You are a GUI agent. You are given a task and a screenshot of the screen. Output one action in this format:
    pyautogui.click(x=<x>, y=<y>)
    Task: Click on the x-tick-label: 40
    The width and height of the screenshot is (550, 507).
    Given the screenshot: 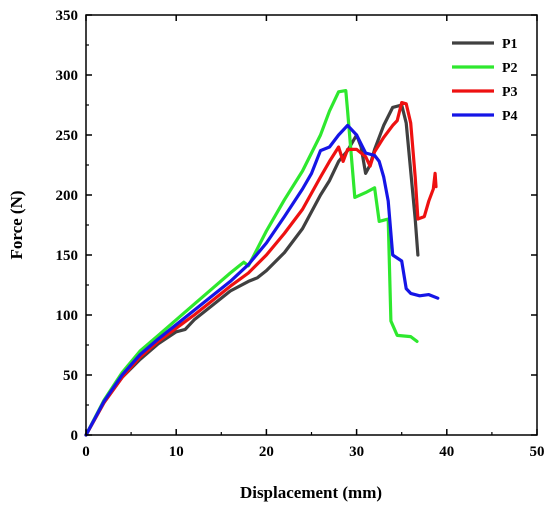 What is the action you would take?
    pyautogui.click(x=446, y=452)
    